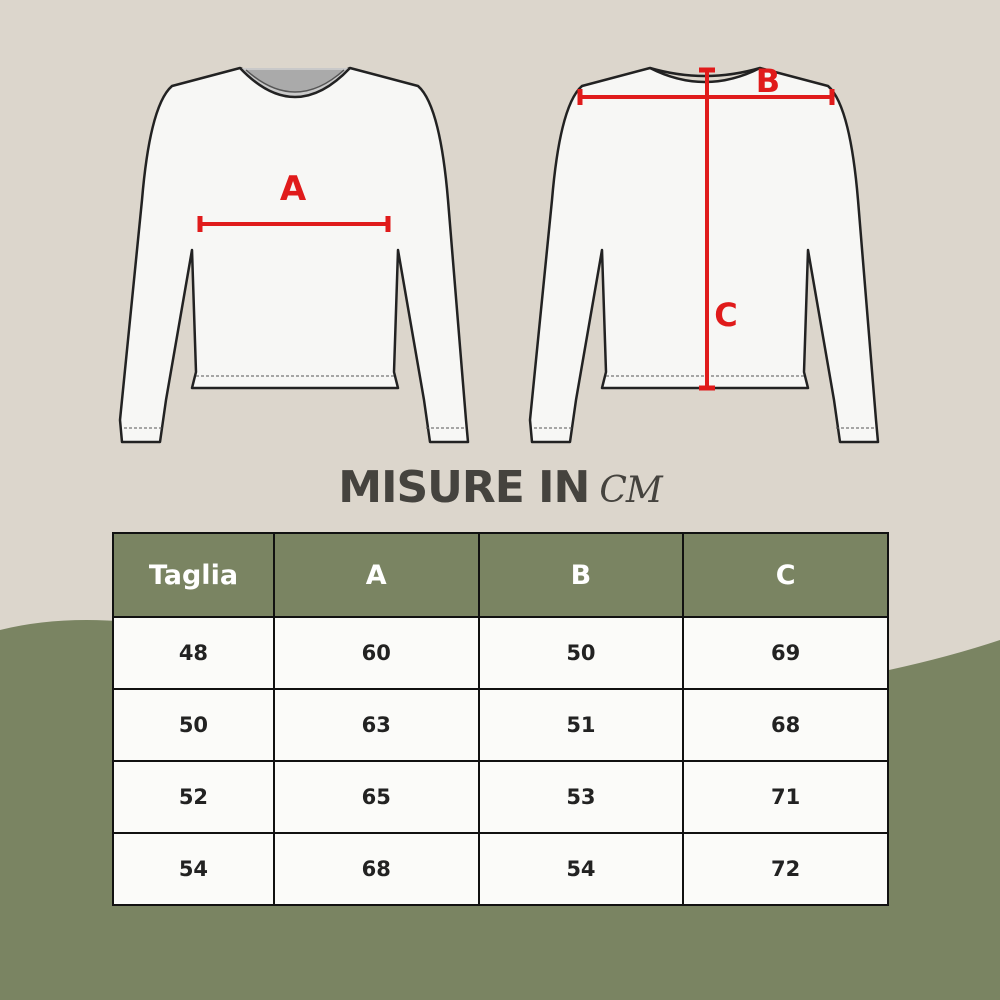 Image resolution: width=1000 pixels, height=1000 pixels. Describe the element at coordinates (376, 797) in the screenshot. I see `cell: 65` at that location.